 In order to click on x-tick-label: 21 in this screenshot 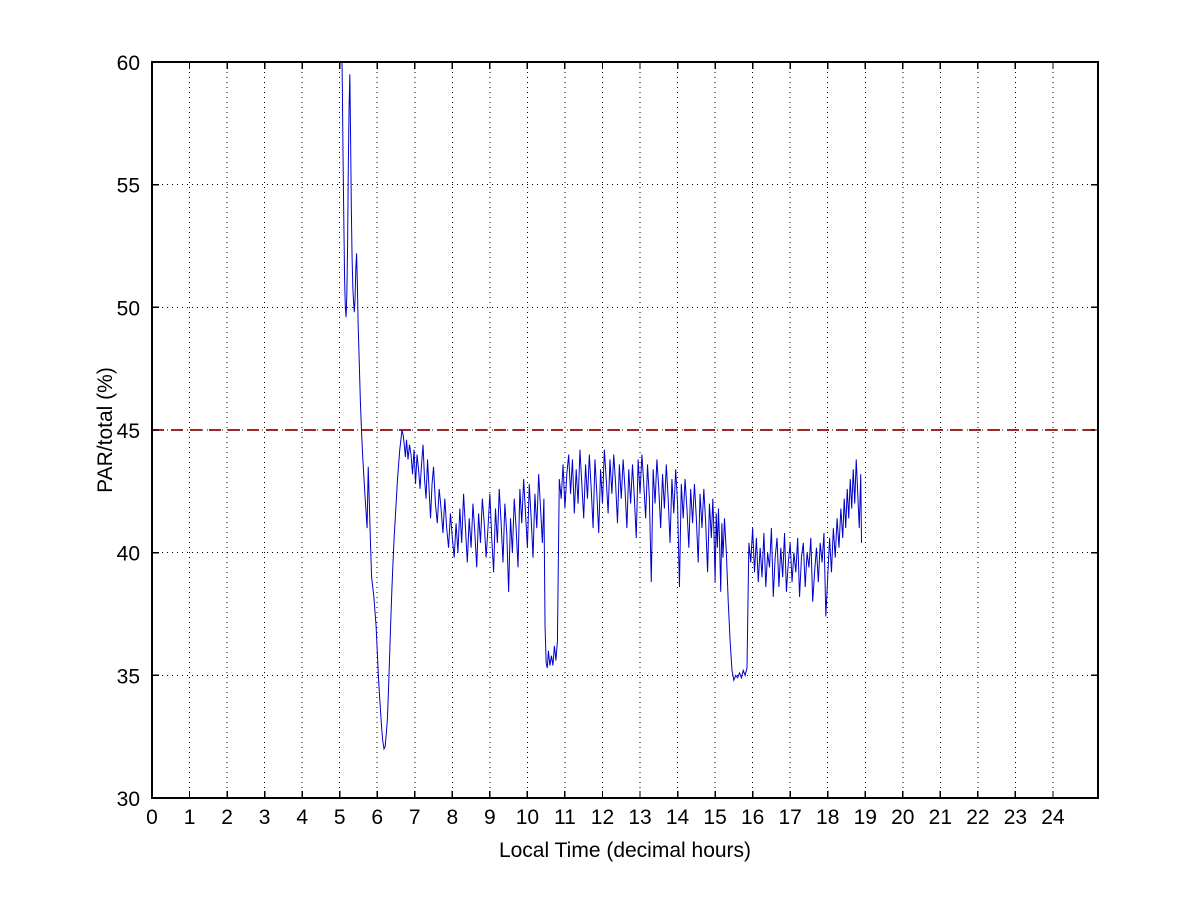, I will do `click(940, 817)`.